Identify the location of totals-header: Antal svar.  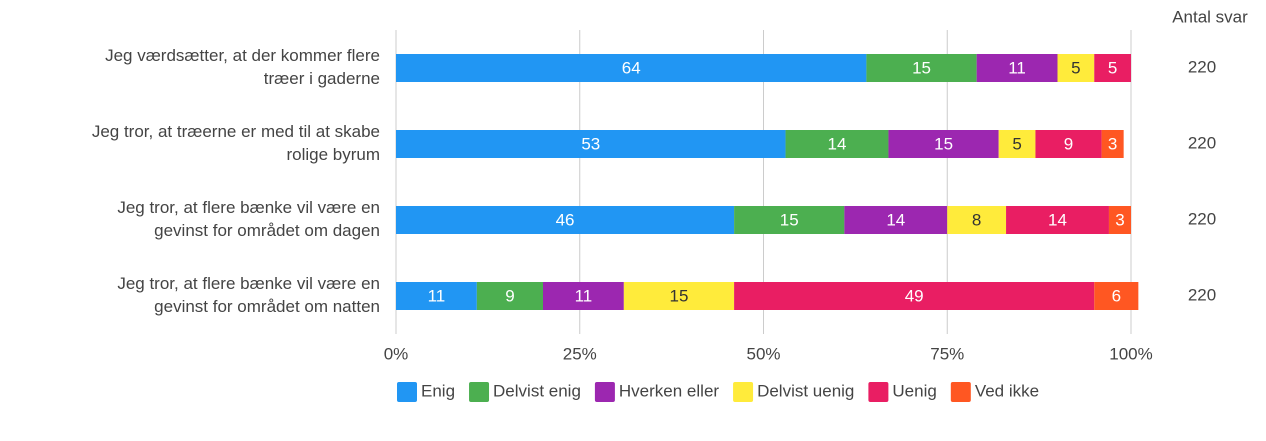
(1210, 16).